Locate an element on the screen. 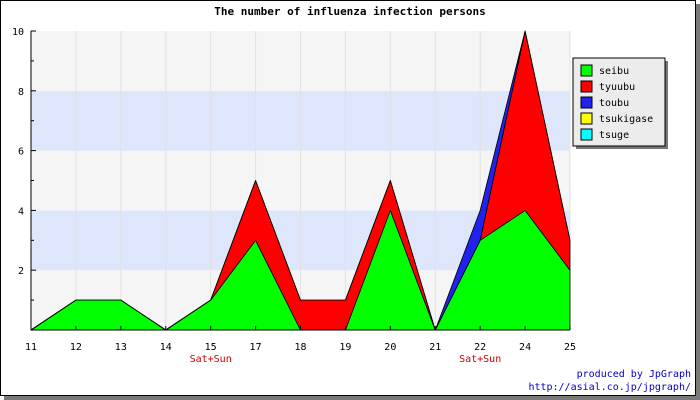  x-tick-label: 19 is located at coordinates (345, 347).